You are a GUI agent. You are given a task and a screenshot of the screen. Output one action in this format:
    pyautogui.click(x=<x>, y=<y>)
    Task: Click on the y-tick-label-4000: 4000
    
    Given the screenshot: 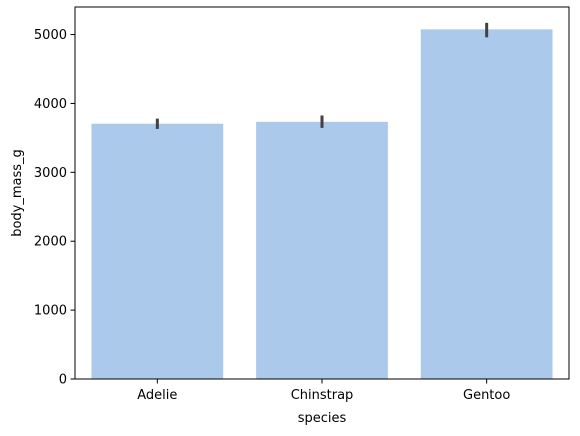 What is the action you would take?
    pyautogui.click(x=50, y=104)
    